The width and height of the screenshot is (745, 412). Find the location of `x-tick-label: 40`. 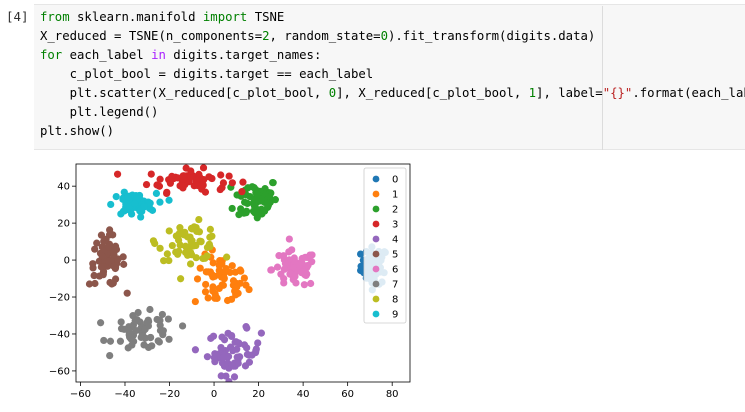

x-tick-label: 40 is located at coordinates (303, 394).